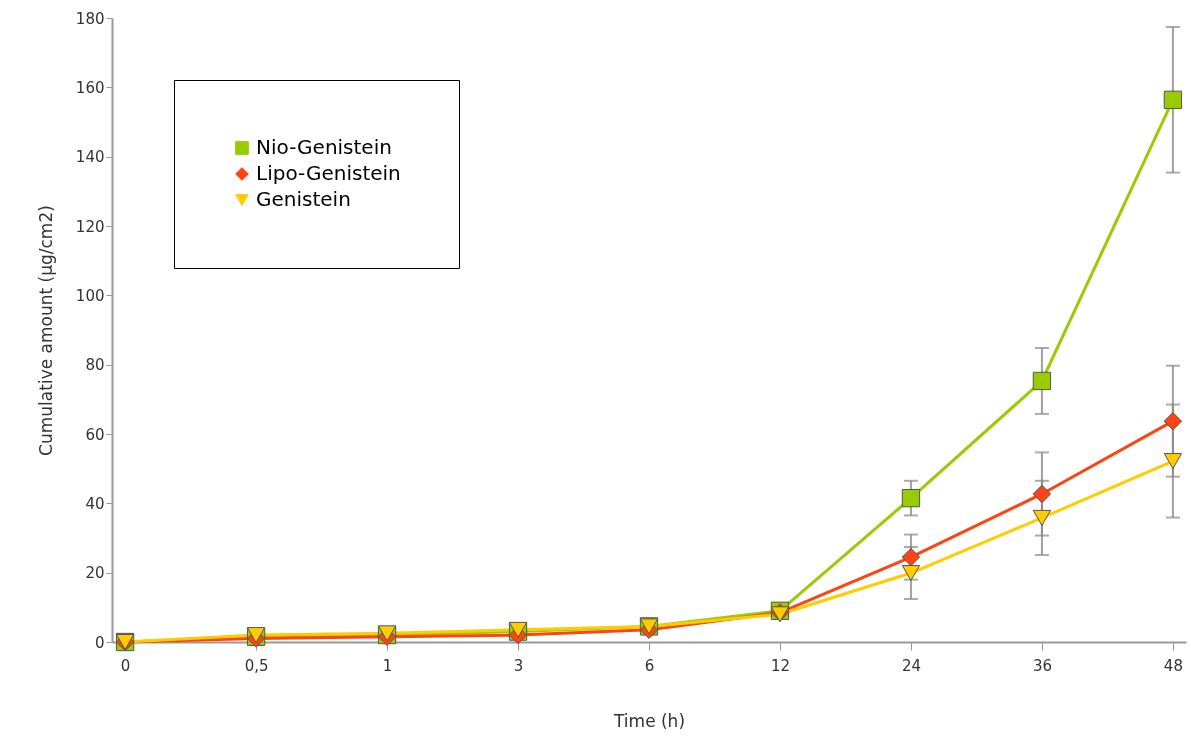 Image resolution: width=1191 pixels, height=738 pixels. Describe the element at coordinates (90, 157) in the screenshot. I see `y-tick-label: 140` at that location.